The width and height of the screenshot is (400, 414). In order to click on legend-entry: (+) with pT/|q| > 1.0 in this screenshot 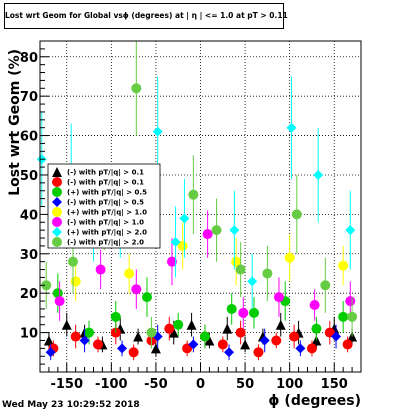, I will do `click(99, 212)`.